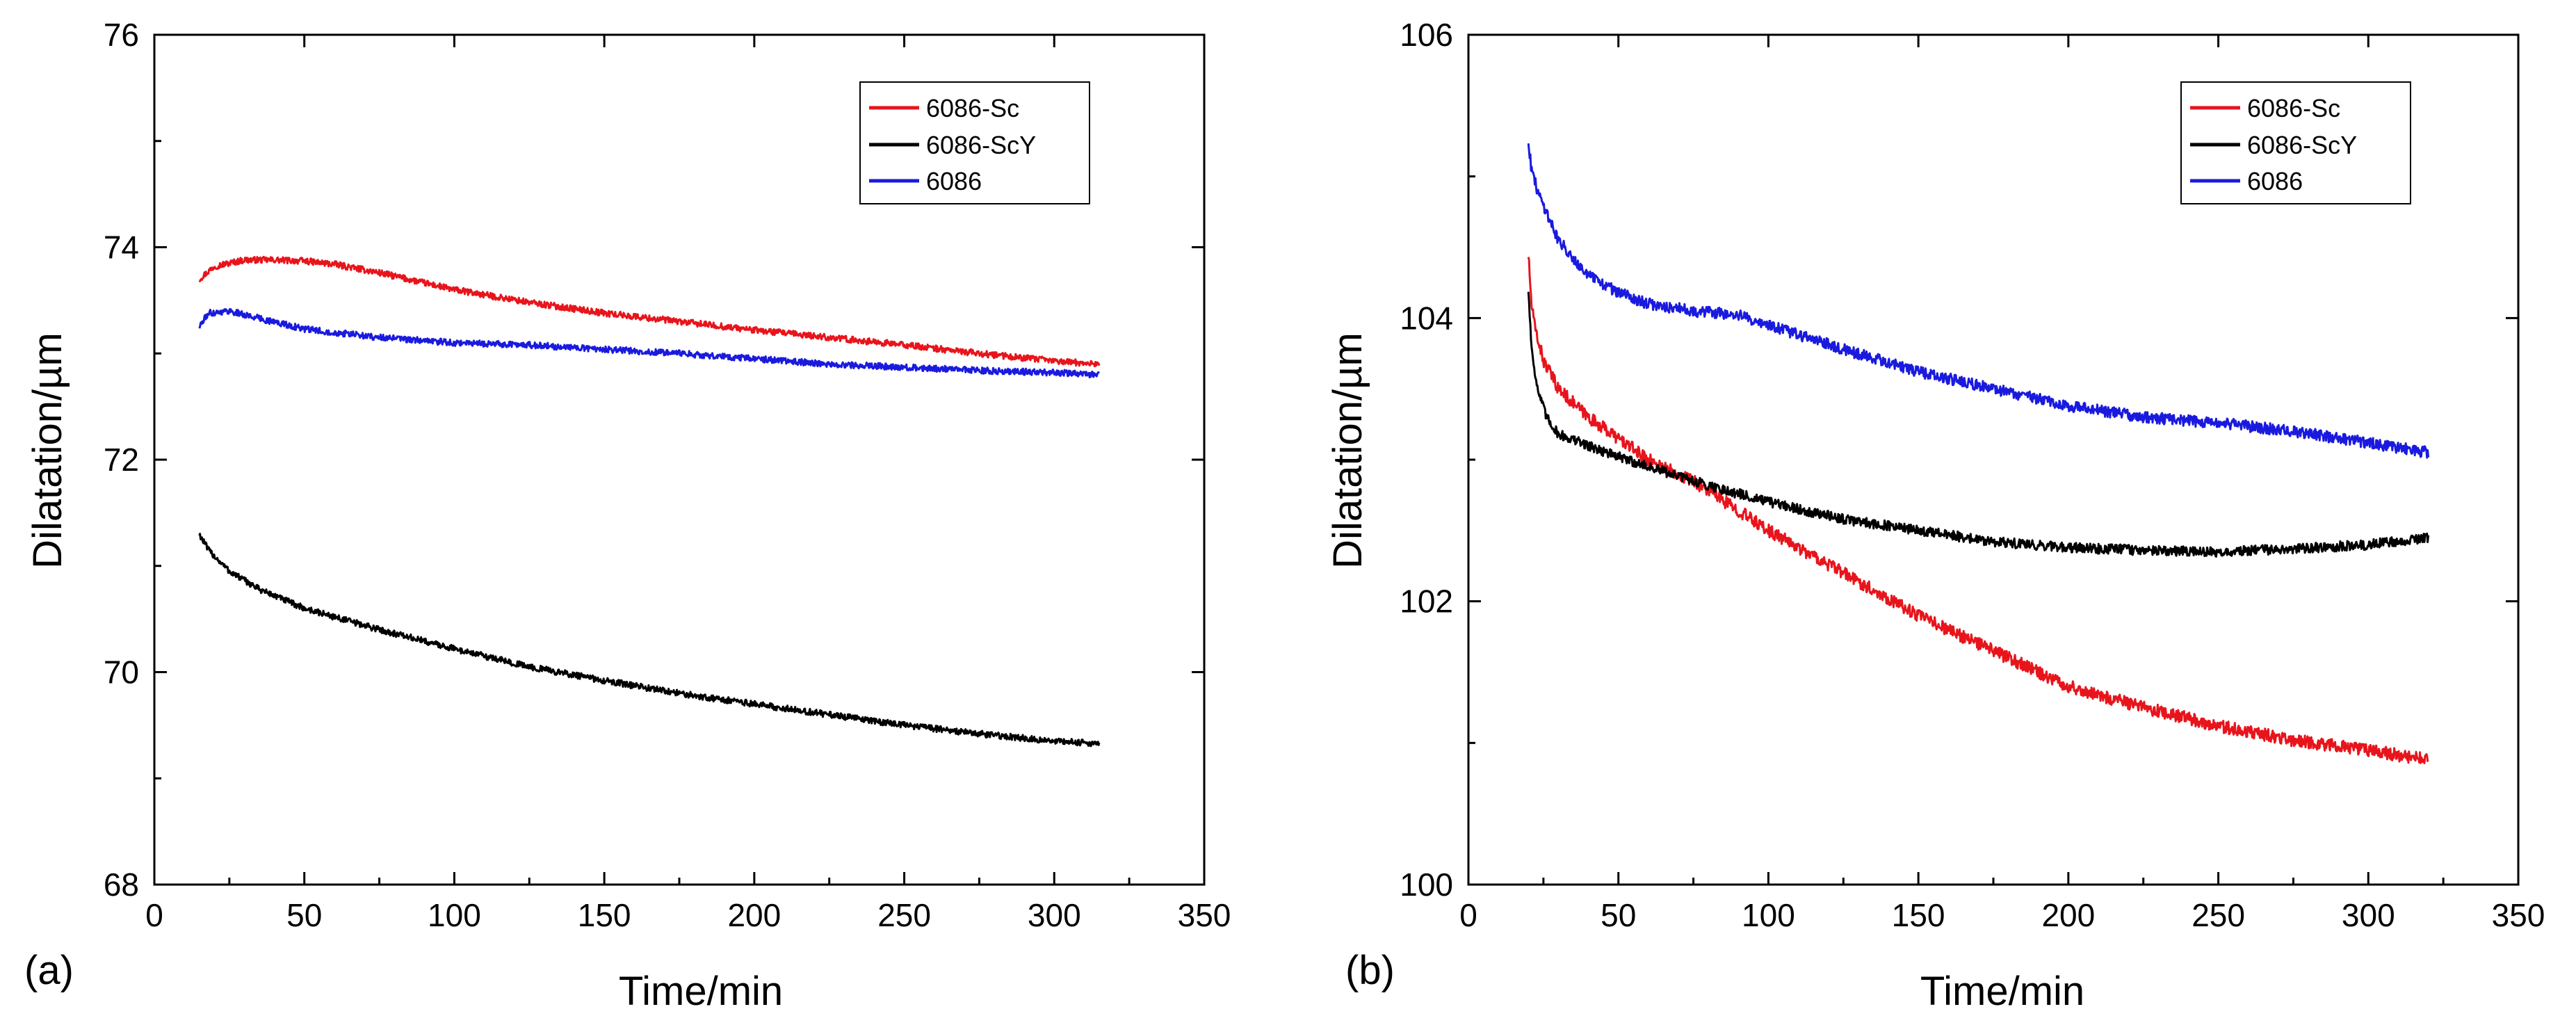  I want to click on y-tick-label: 104, so click(1426, 318).